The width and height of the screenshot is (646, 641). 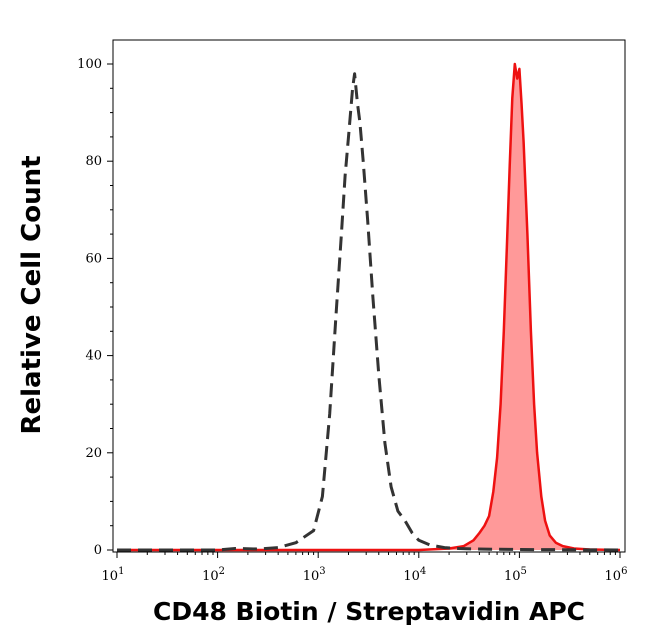 What do you see at coordinates (213, 575) in the screenshot?
I see `x-tick-label: 10²` at bounding box center [213, 575].